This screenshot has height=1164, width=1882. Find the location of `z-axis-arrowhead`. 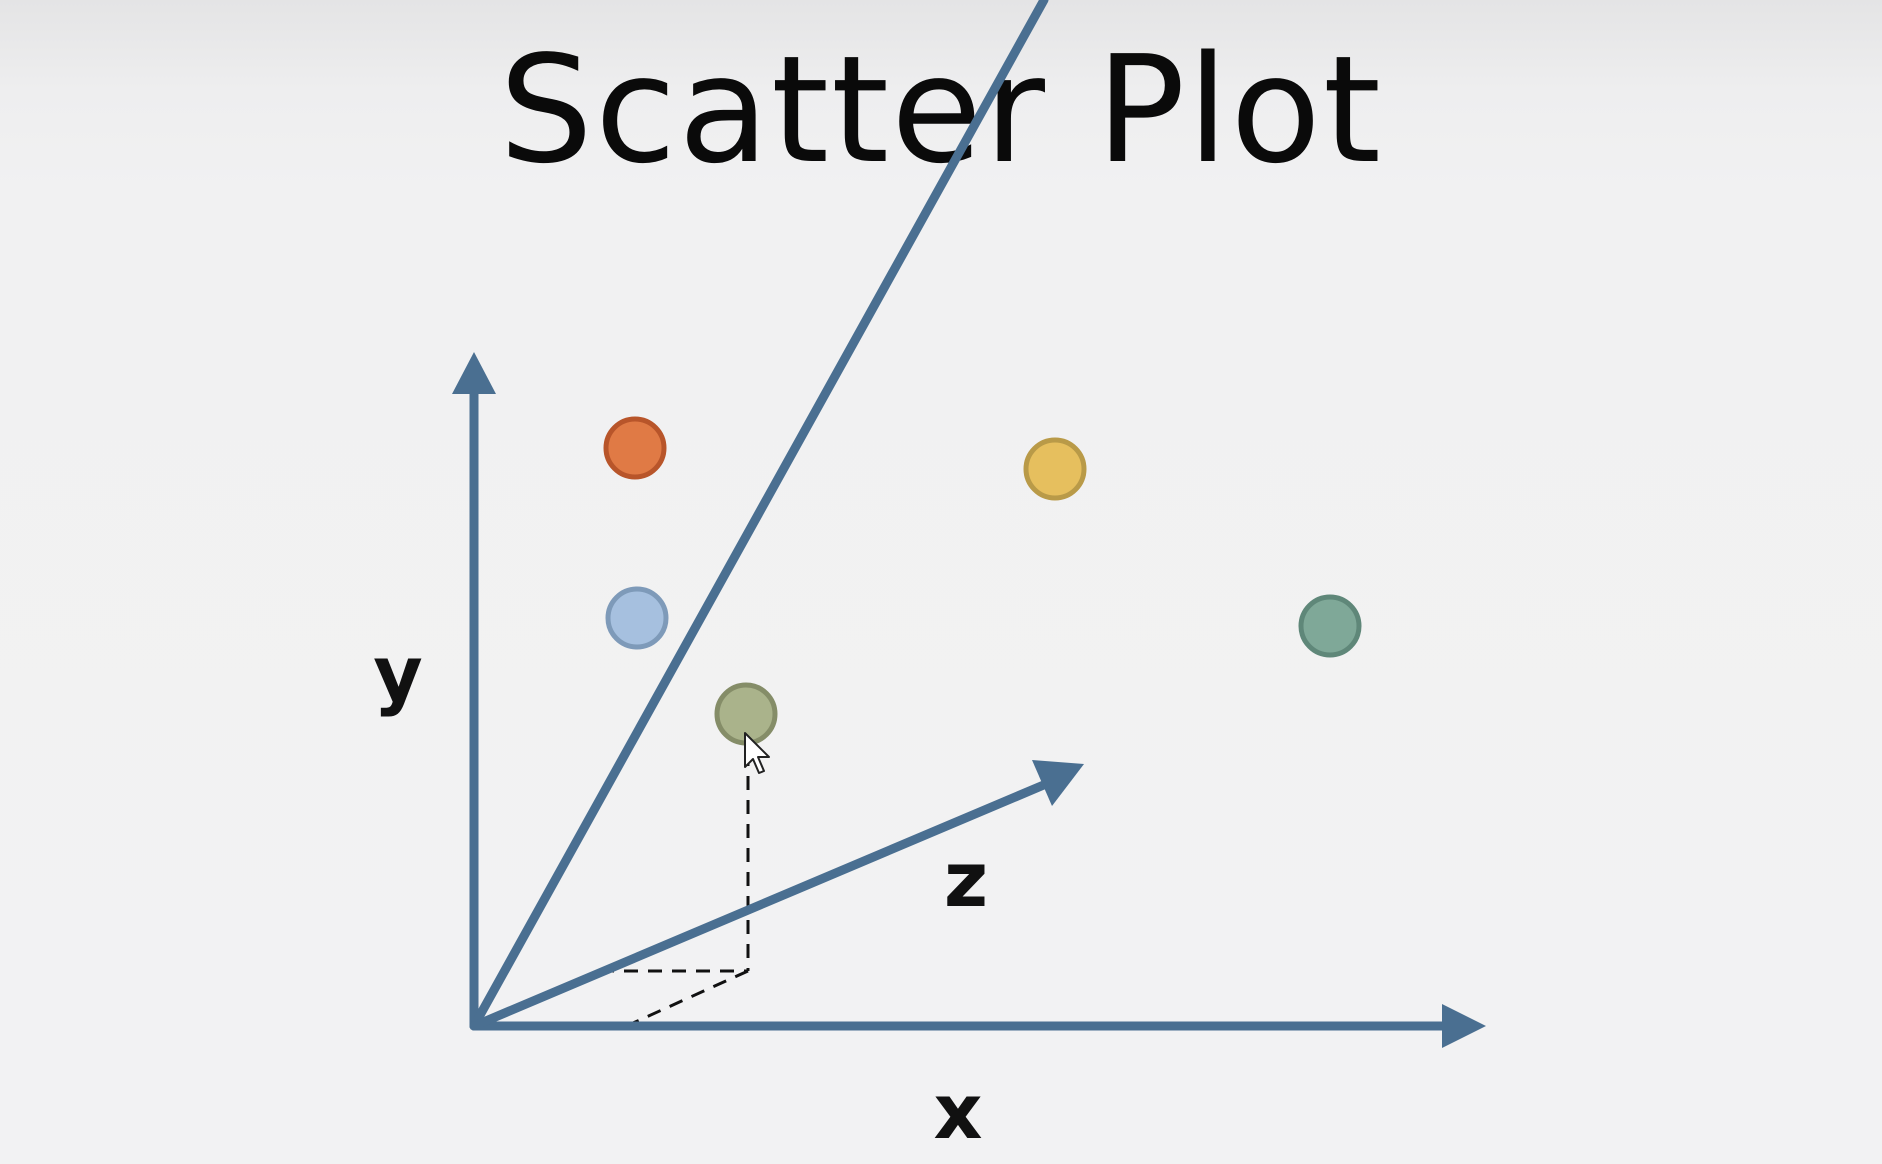

z-axis-arrowhead is located at coordinates (1058, 783).